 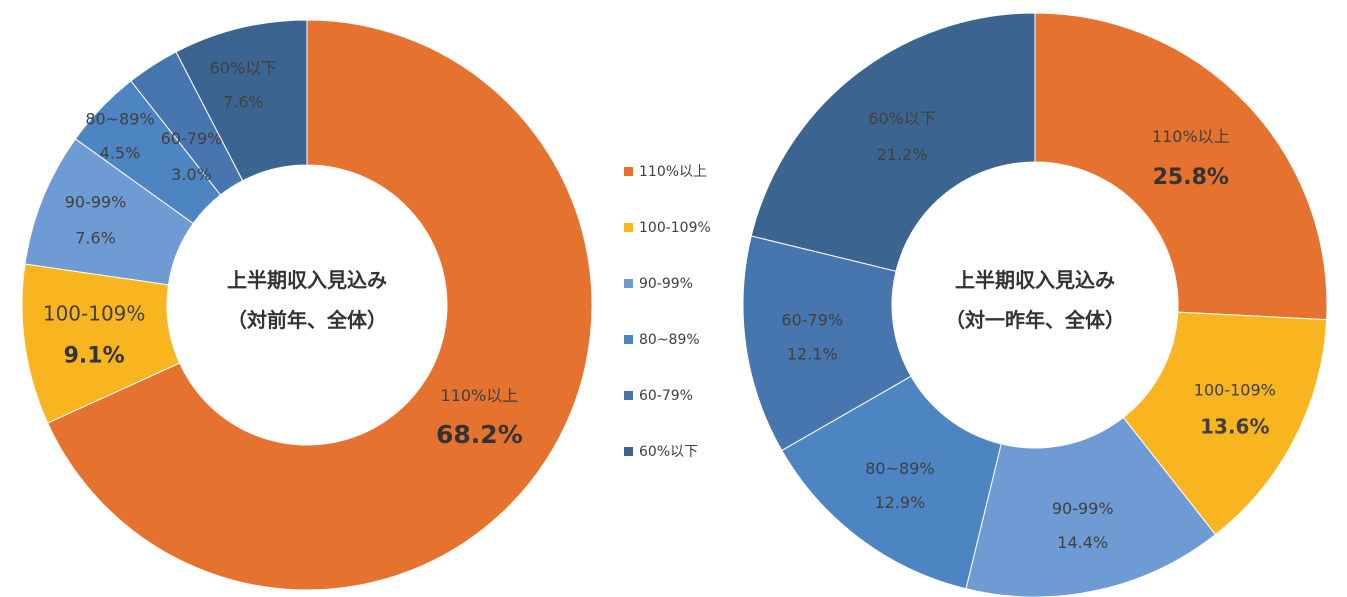 What do you see at coordinates (628, 451) in the screenshot?
I see `legend-swatch-60-under` at bounding box center [628, 451].